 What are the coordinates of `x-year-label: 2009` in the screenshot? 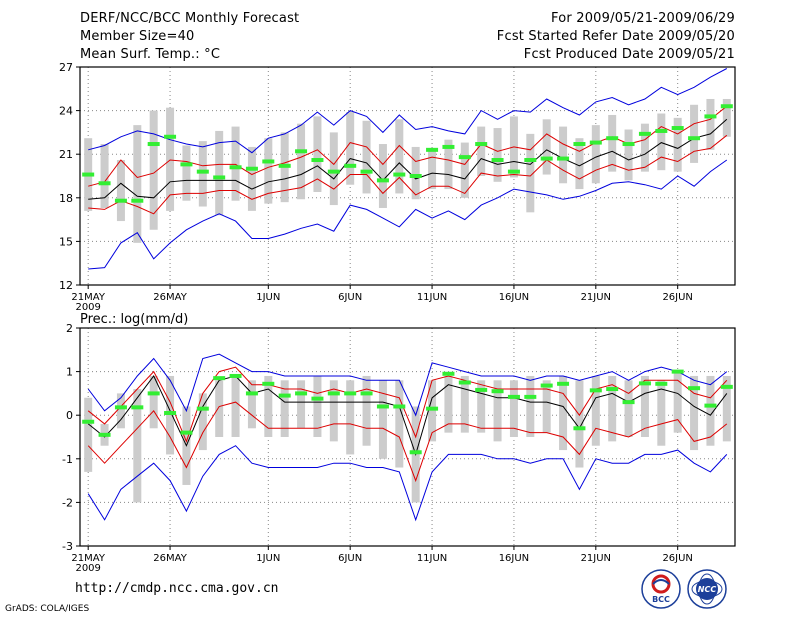 It's located at (87, 568).